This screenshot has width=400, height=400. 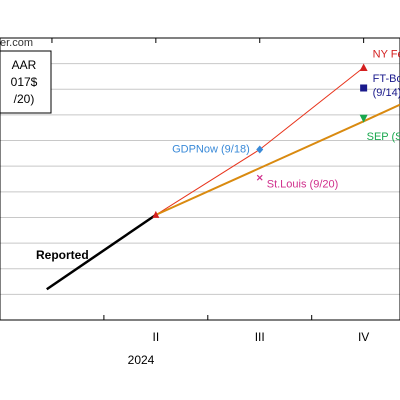 I want to click on legend-line-3: /20), so click(x=24, y=99).